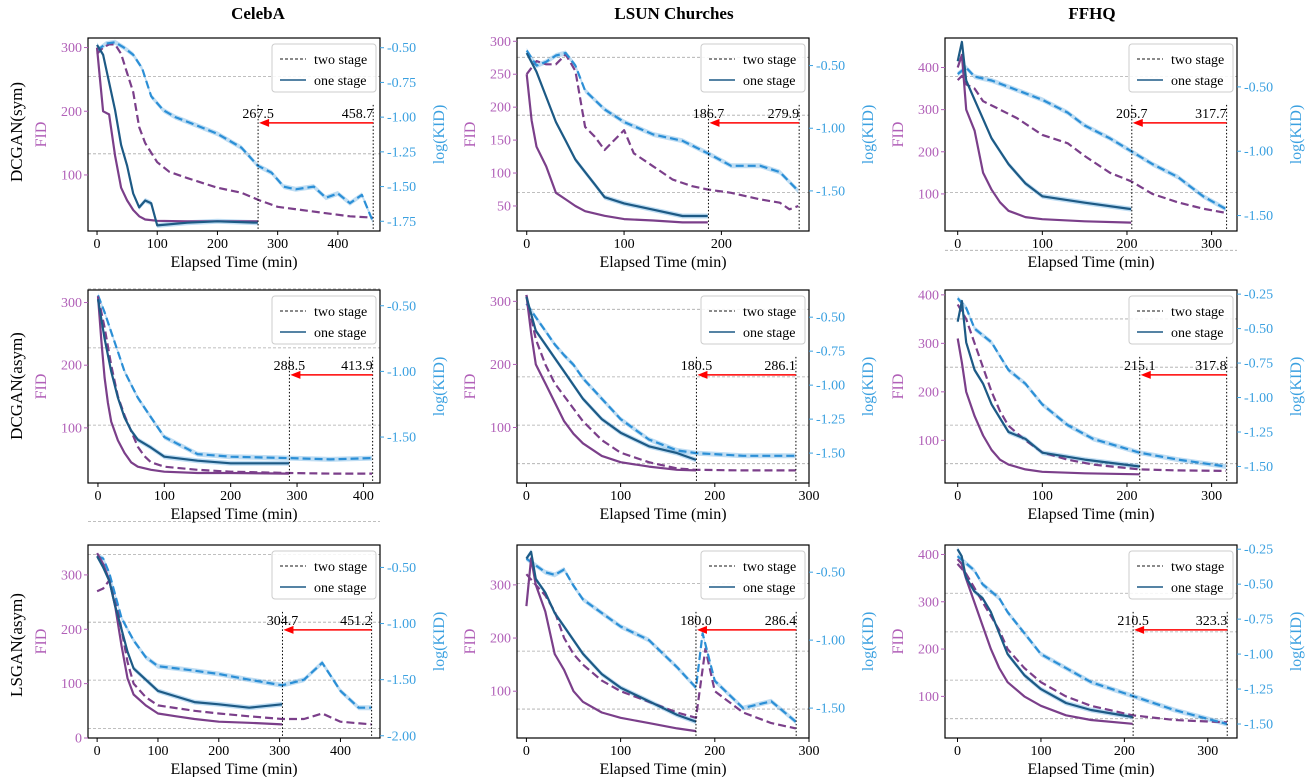 The width and height of the screenshot is (1312, 777). I want to click on y2-tick-label: -0.25, so click(1258, 550).